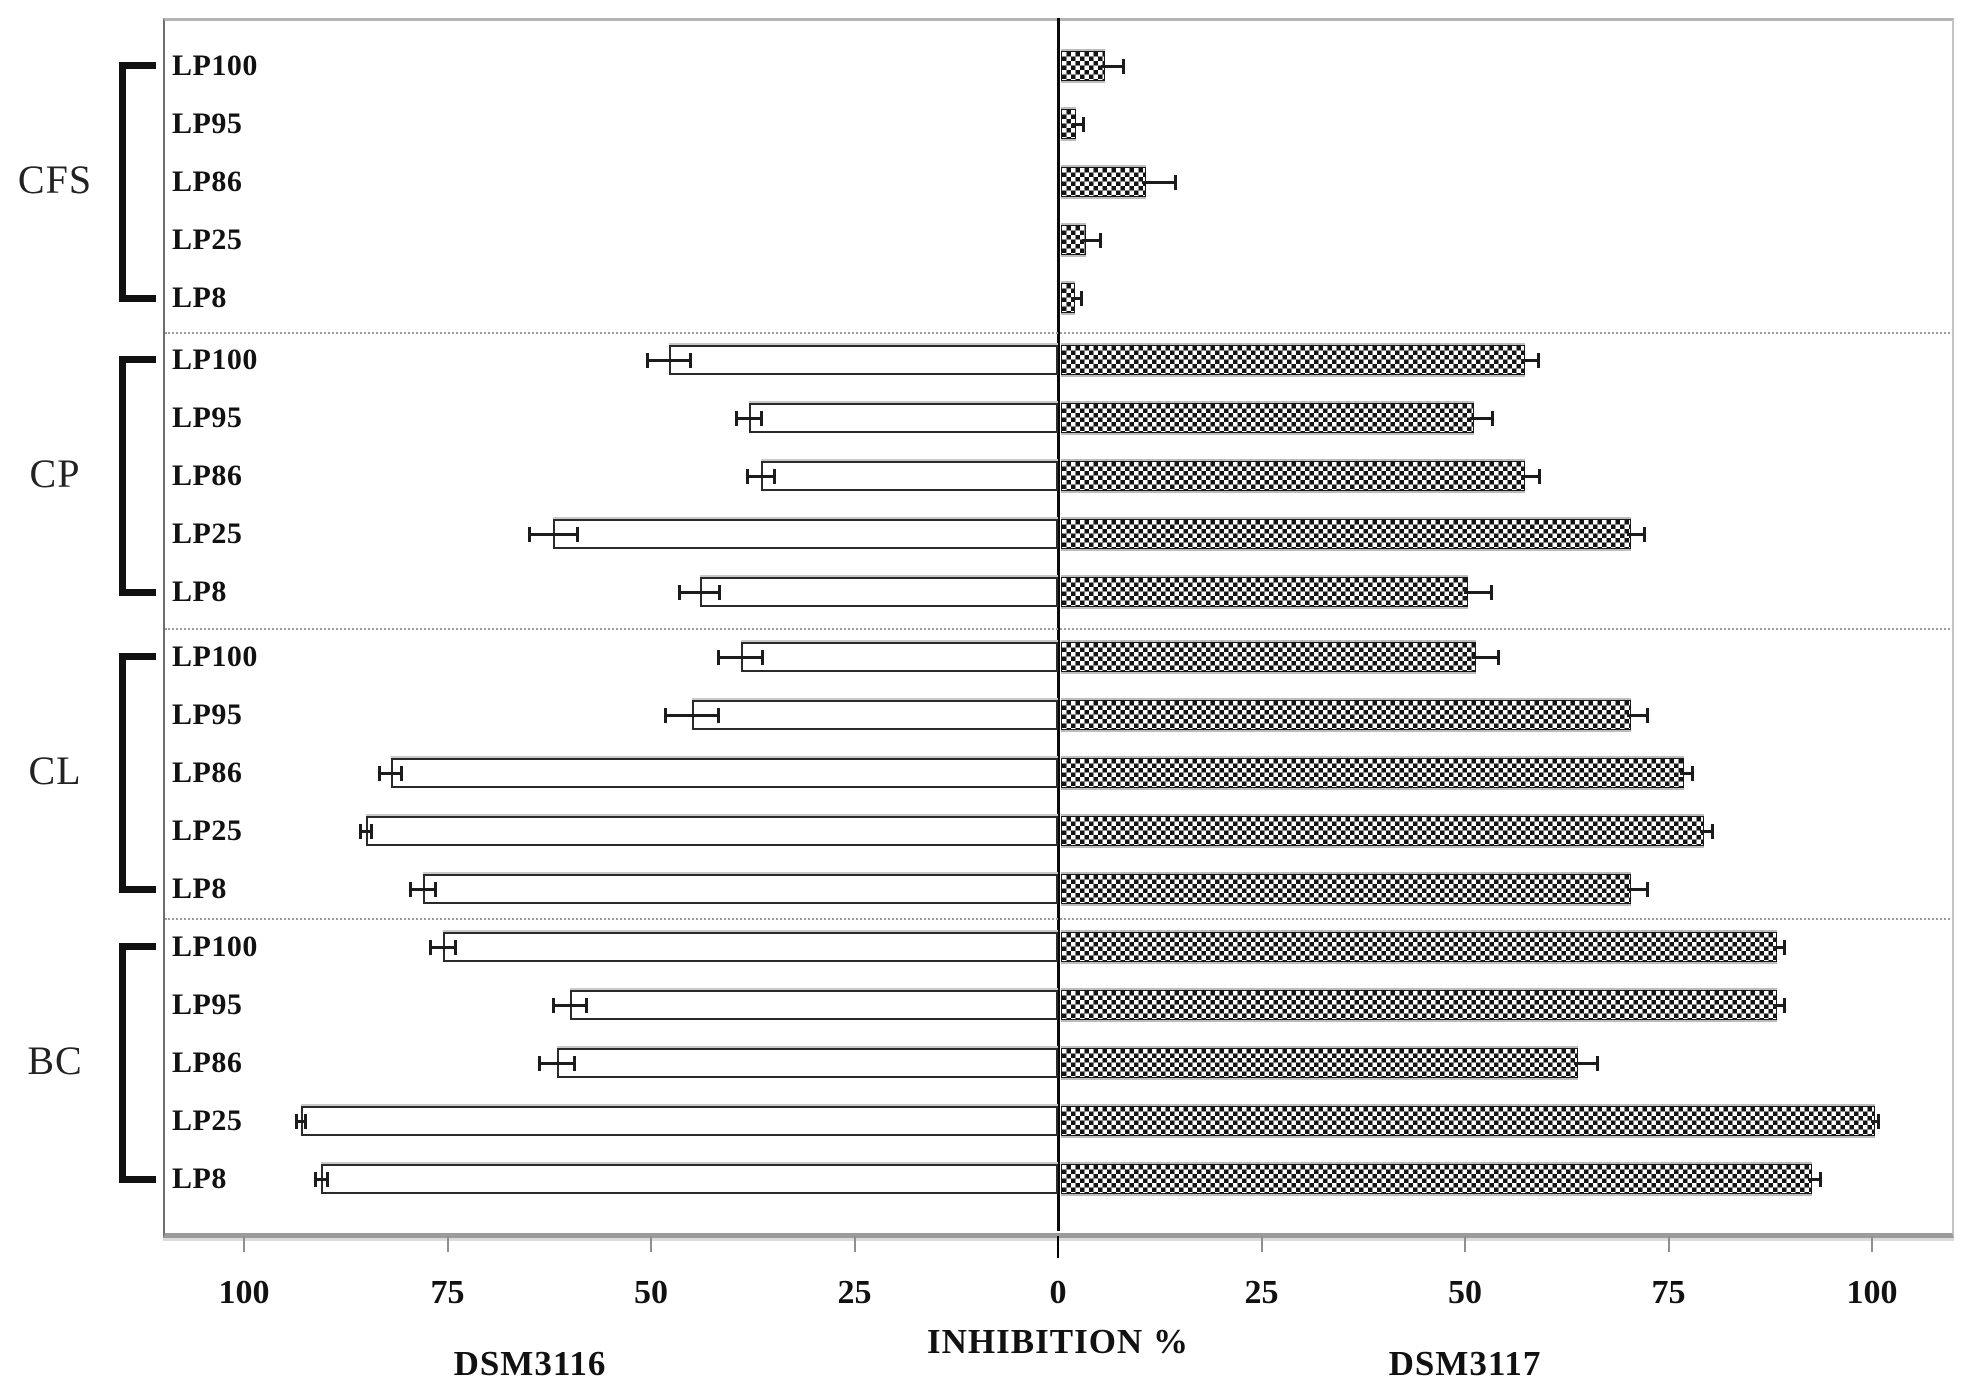 This screenshot has width=1967, height=1389. What do you see at coordinates (1419, 947) in the screenshot?
I see `bar-dsm3117-bc-lp100` at bounding box center [1419, 947].